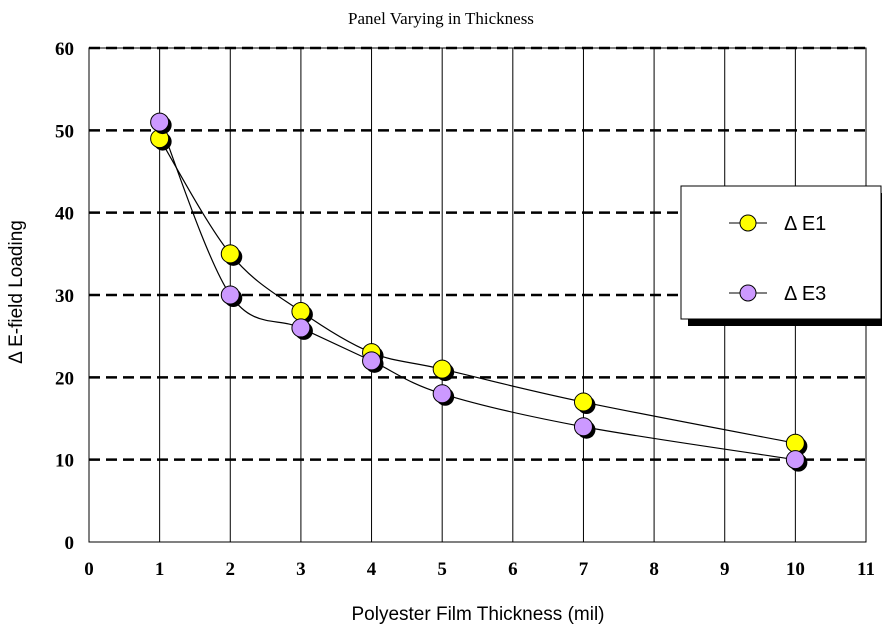 The width and height of the screenshot is (882, 634). What do you see at coordinates (70, 543) in the screenshot?
I see `y-tick-label: 0` at bounding box center [70, 543].